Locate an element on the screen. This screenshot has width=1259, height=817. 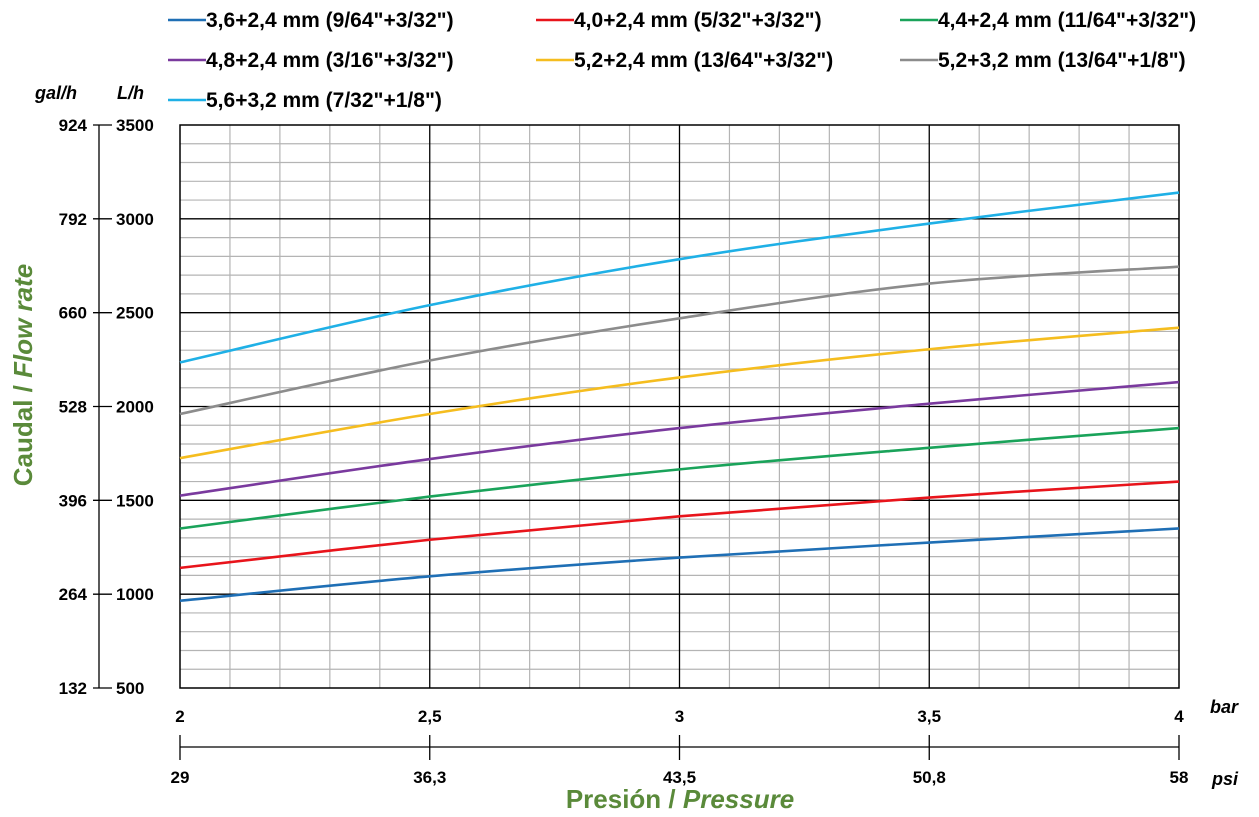
x-secondary-unit: psi is located at coordinates (1225, 779).